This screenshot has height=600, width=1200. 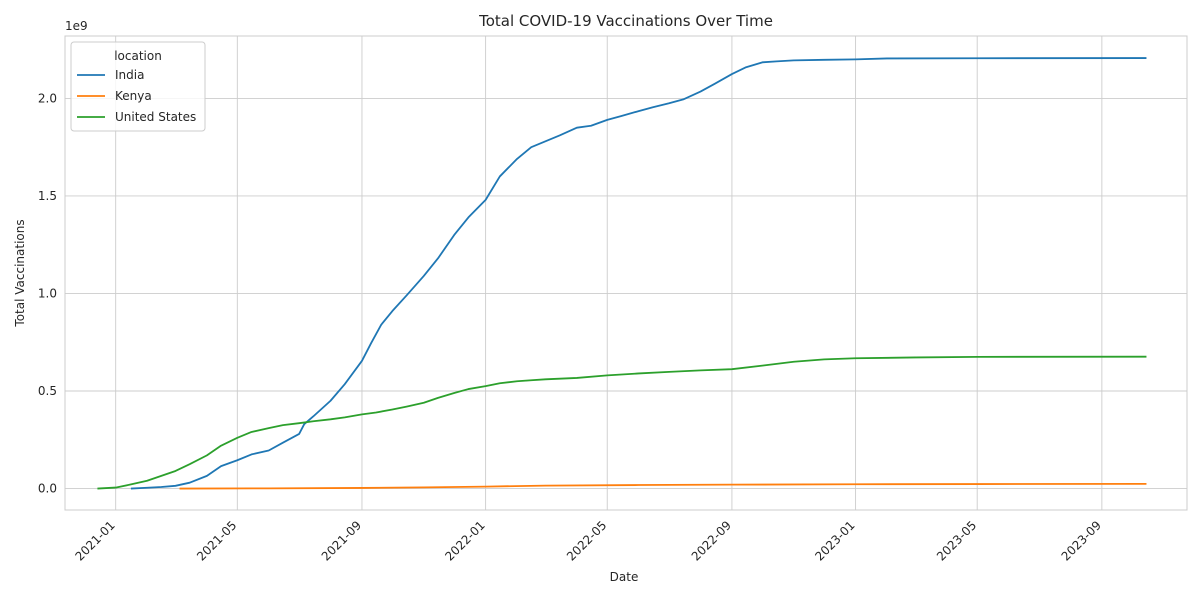 I want to click on legend-box, so click(x=138, y=86).